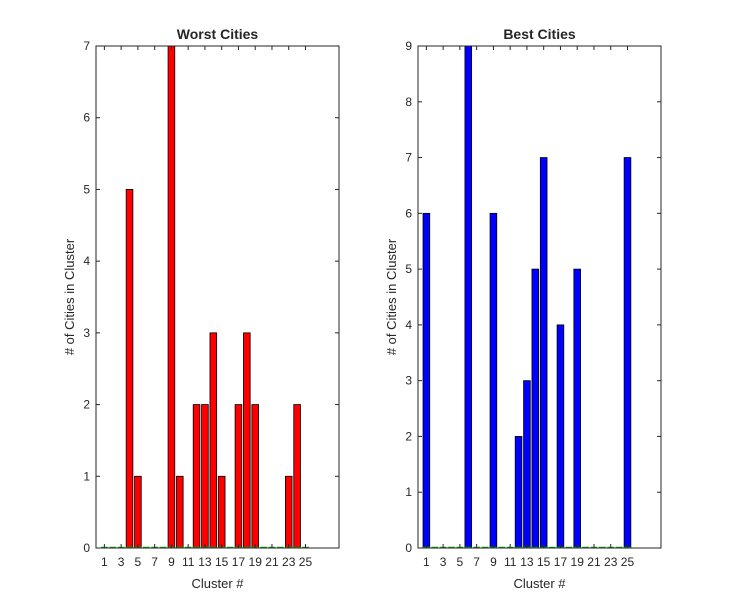  I want to click on chart-title: Worst Cities, so click(218, 34).